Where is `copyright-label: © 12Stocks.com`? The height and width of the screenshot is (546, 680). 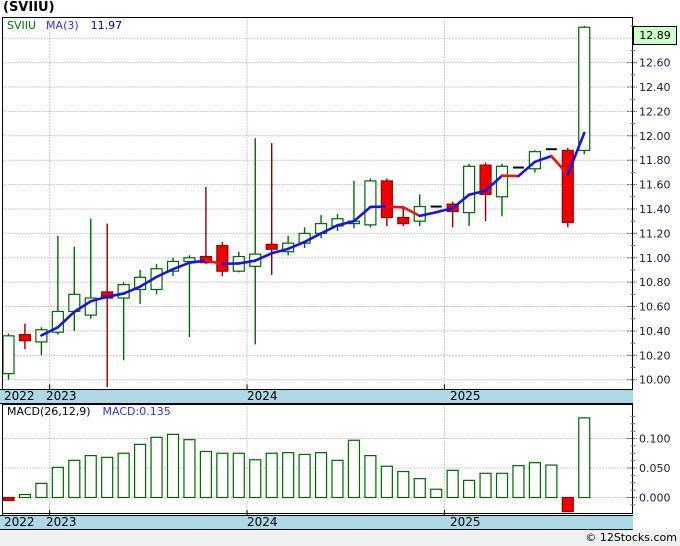
copyright-label: © 12Stocks.com is located at coordinates (631, 537).